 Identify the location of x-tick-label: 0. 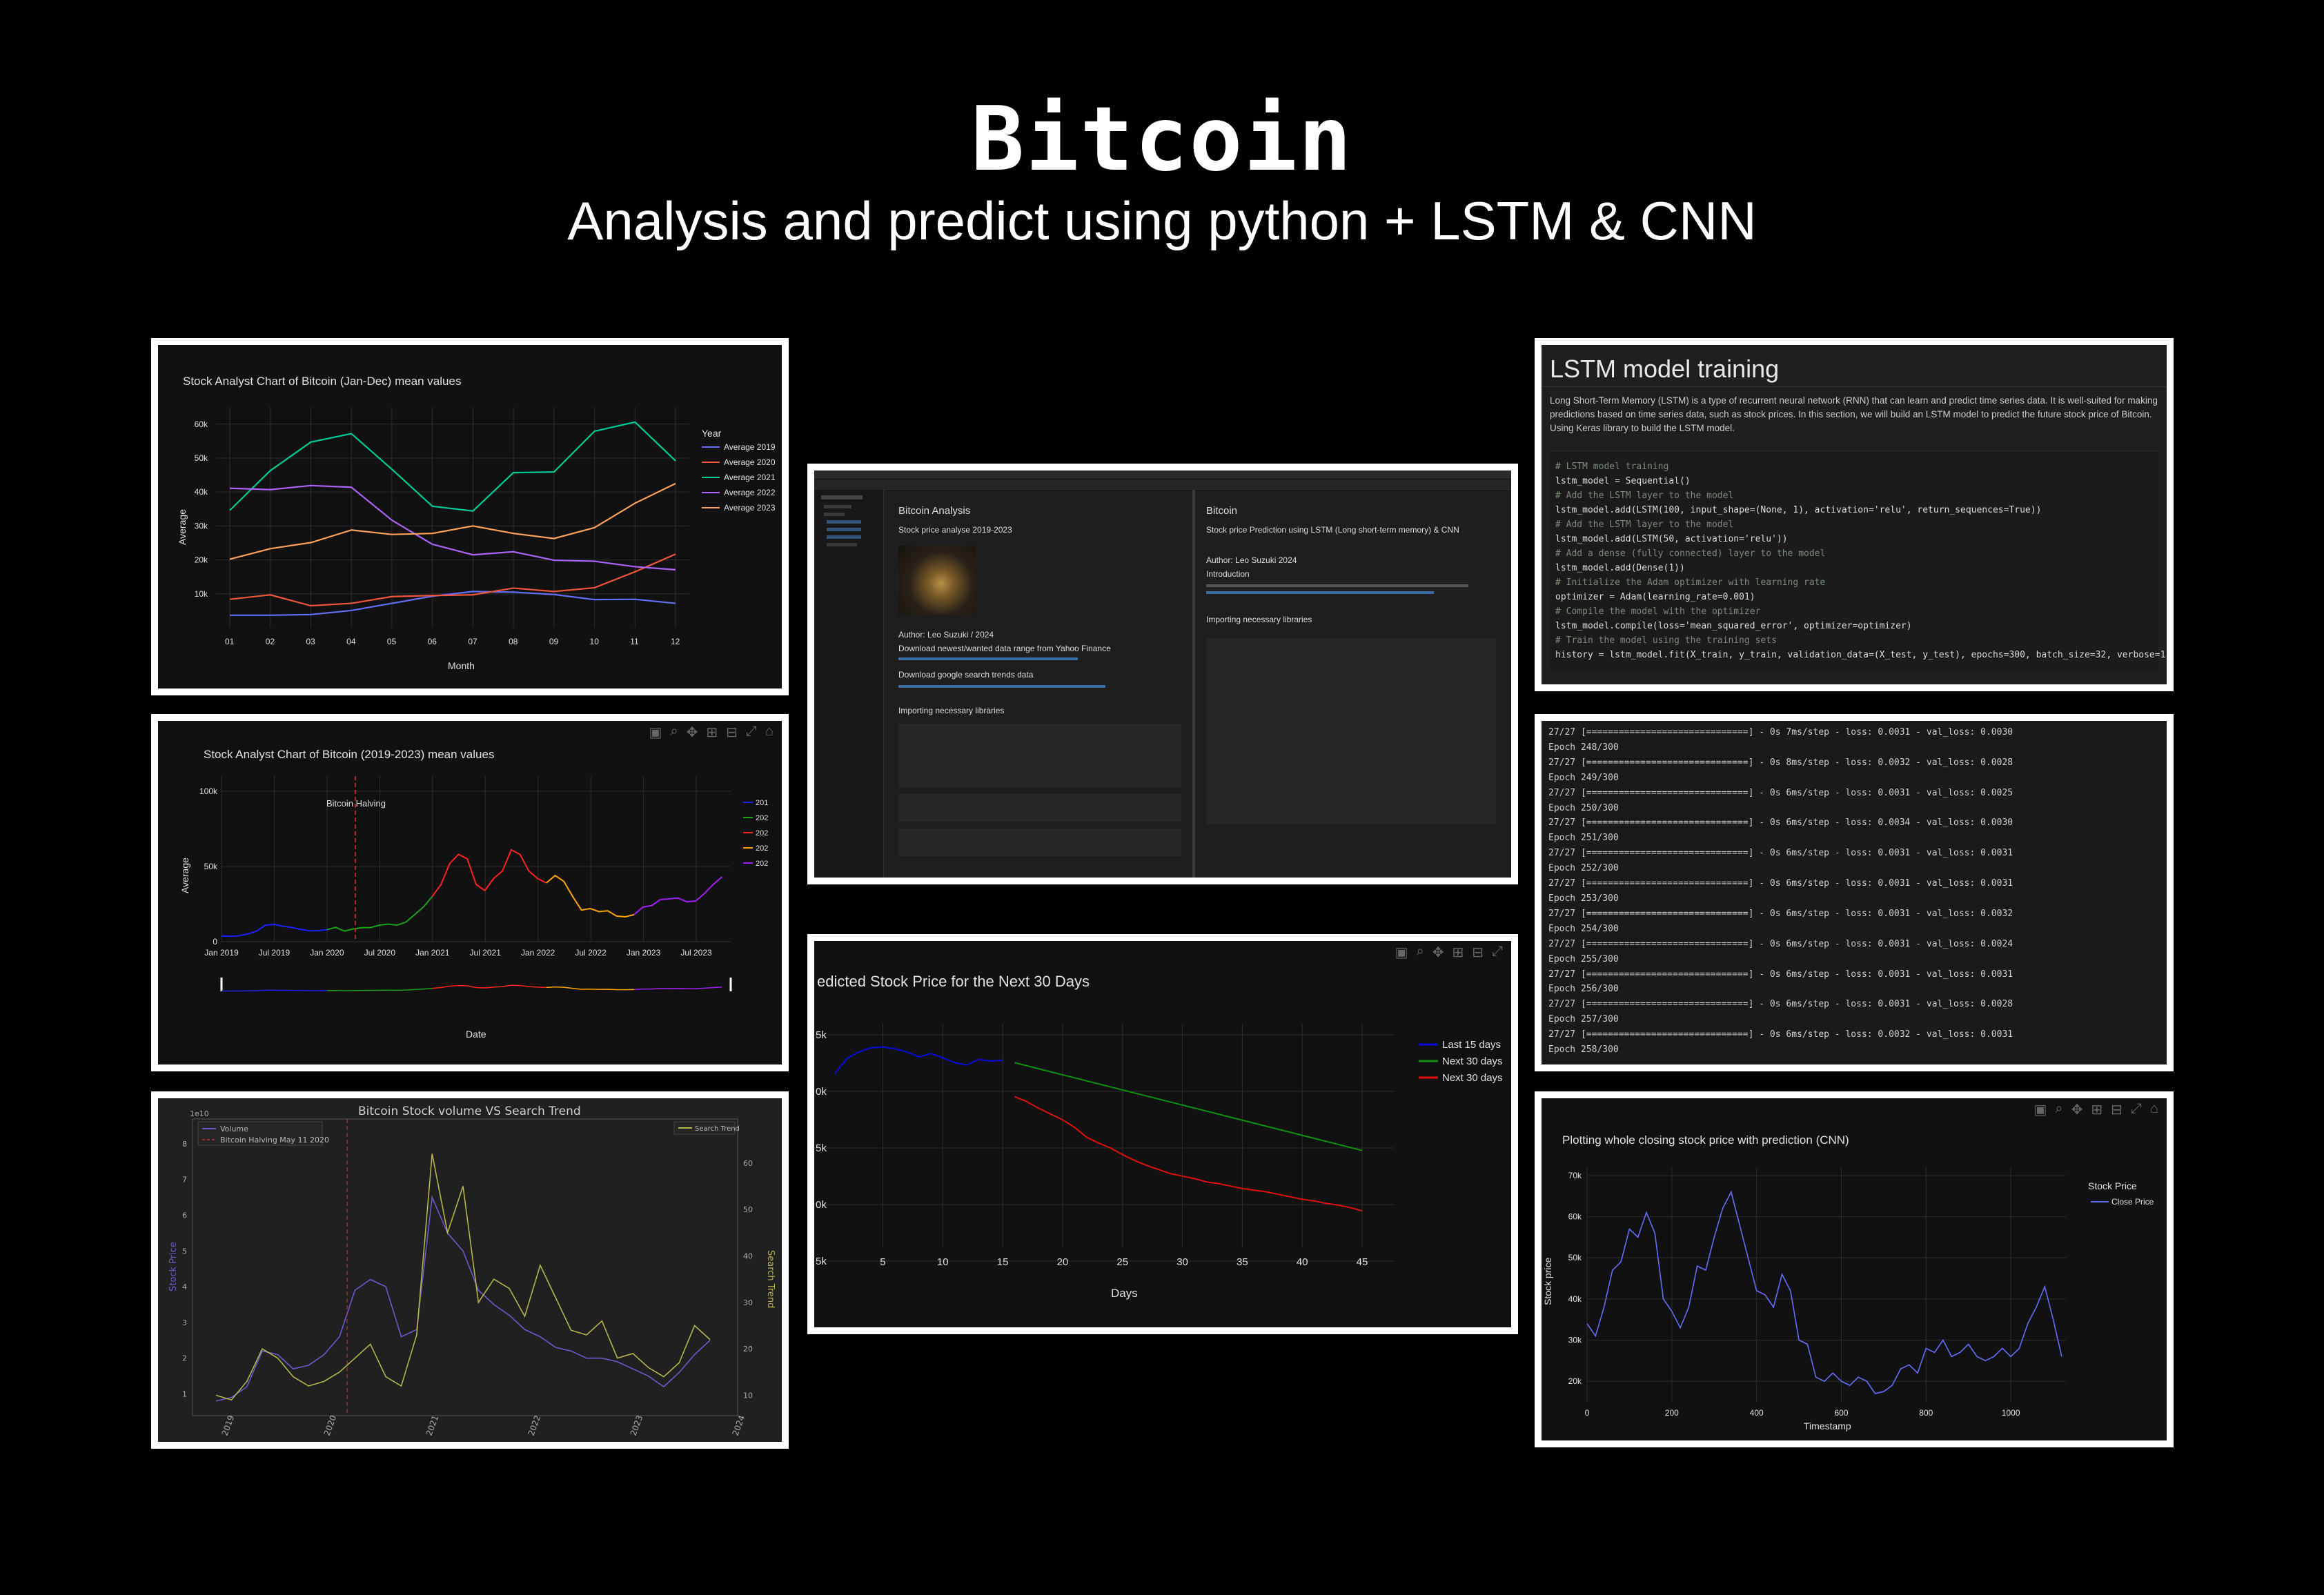
(1587, 1413).